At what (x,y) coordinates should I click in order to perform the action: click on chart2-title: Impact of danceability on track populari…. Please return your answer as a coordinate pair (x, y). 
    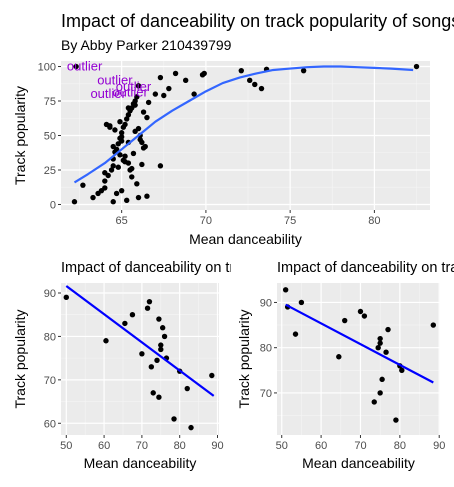
    Looking at the image, I should click on (146, 268).